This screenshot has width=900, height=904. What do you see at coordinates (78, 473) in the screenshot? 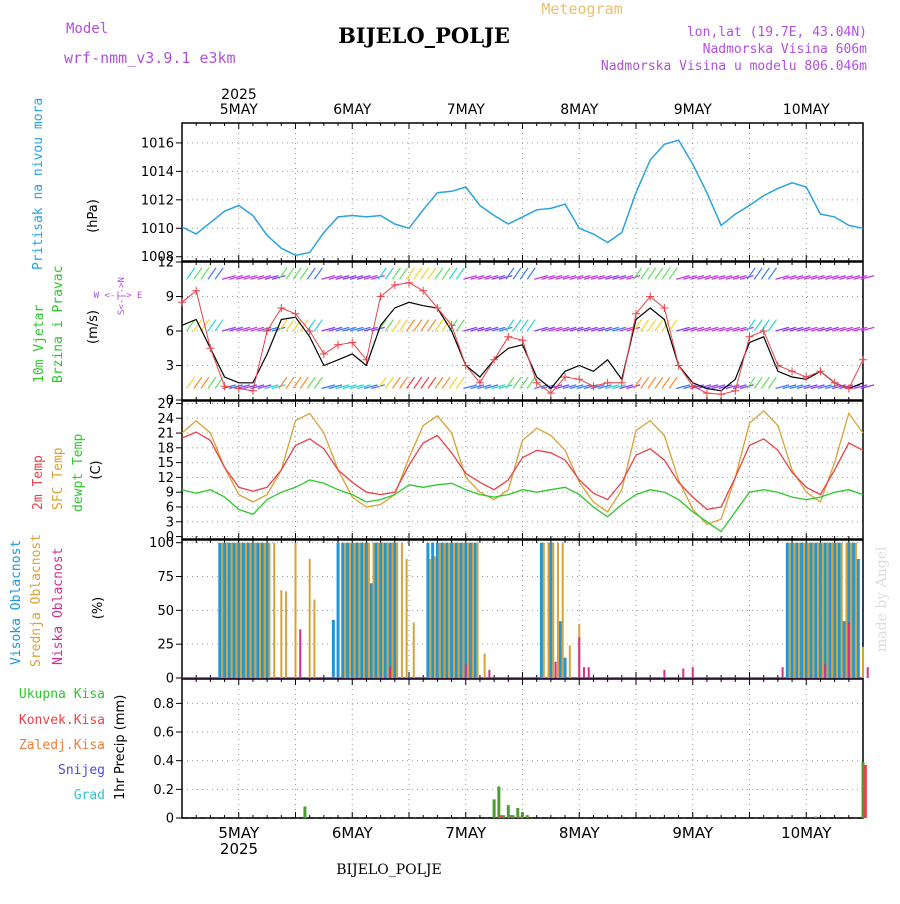
I see `temp-axis-title-dewpt: dewpt Temp` at bounding box center [78, 473].